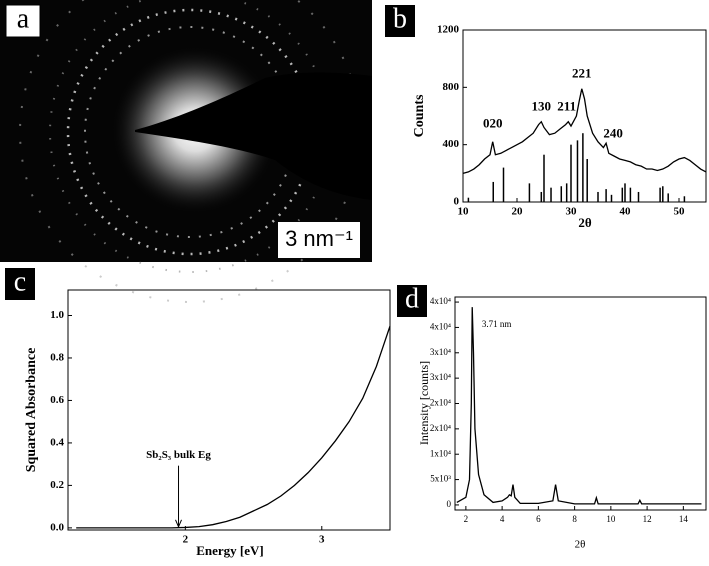  What do you see at coordinates (23, 18) in the screenshot?
I see `panel-label: a` at bounding box center [23, 18].